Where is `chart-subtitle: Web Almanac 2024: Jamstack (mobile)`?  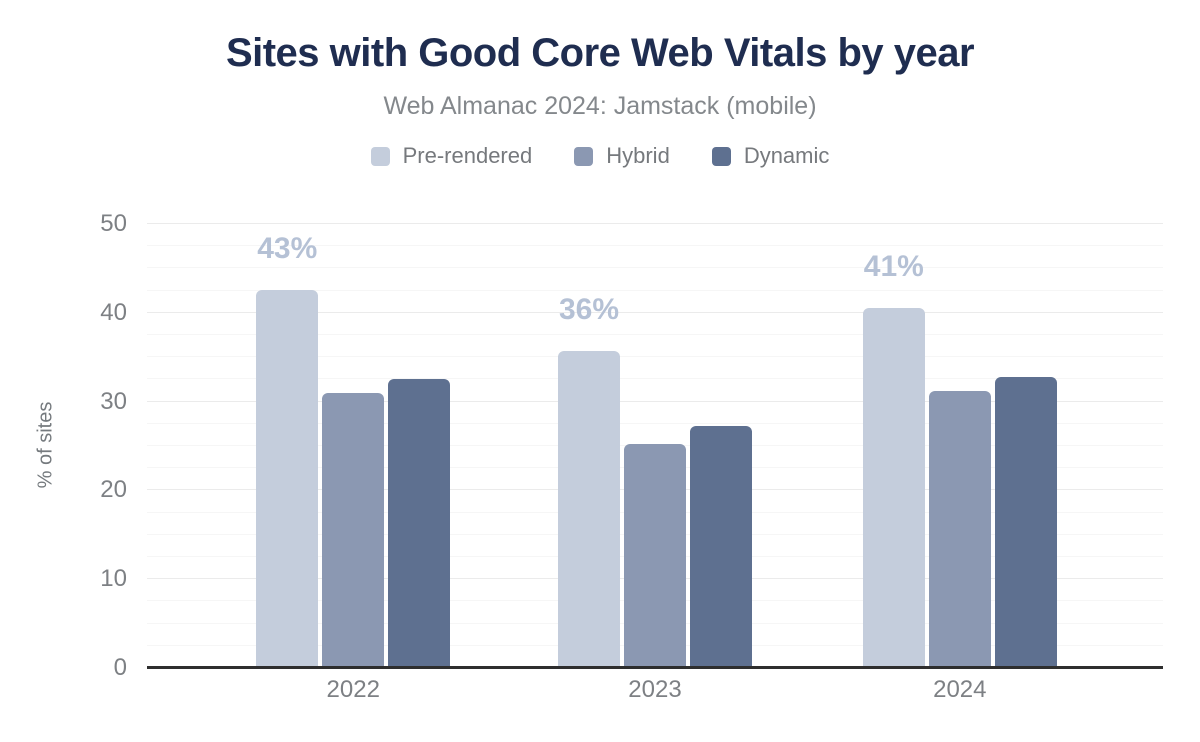
chart-subtitle: Web Almanac 2024: Jamstack (mobile) is located at coordinates (600, 106).